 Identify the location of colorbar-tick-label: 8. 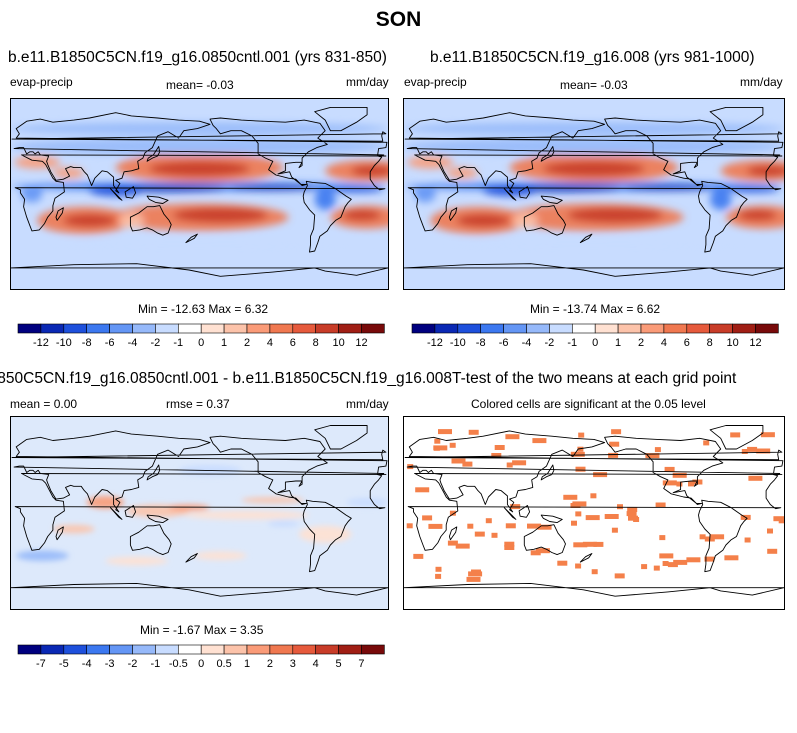
(710, 343).